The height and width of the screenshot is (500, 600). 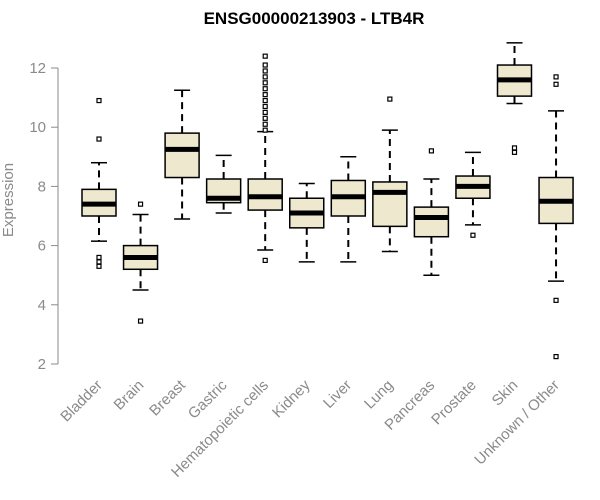 I want to click on box-gastric, so click(x=223, y=184).